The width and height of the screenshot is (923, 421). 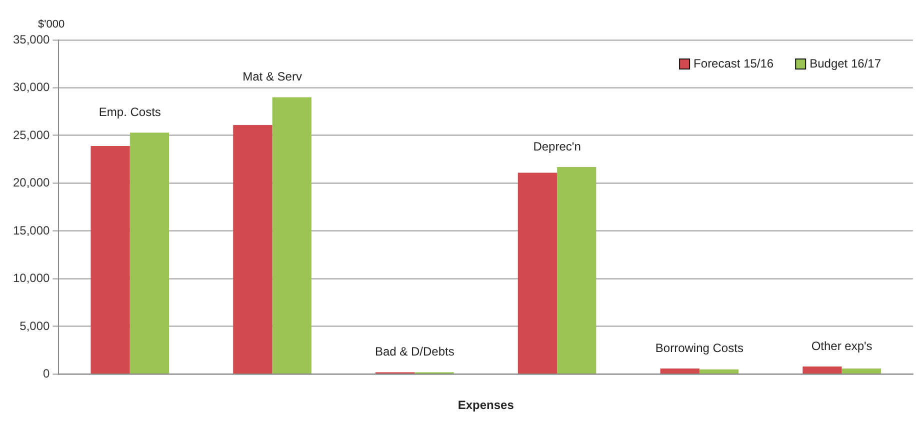 What do you see at coordinates (31, 87) in the screenshot?
I see `y-tick-label: 30,000` at bounding box center [31, 87].